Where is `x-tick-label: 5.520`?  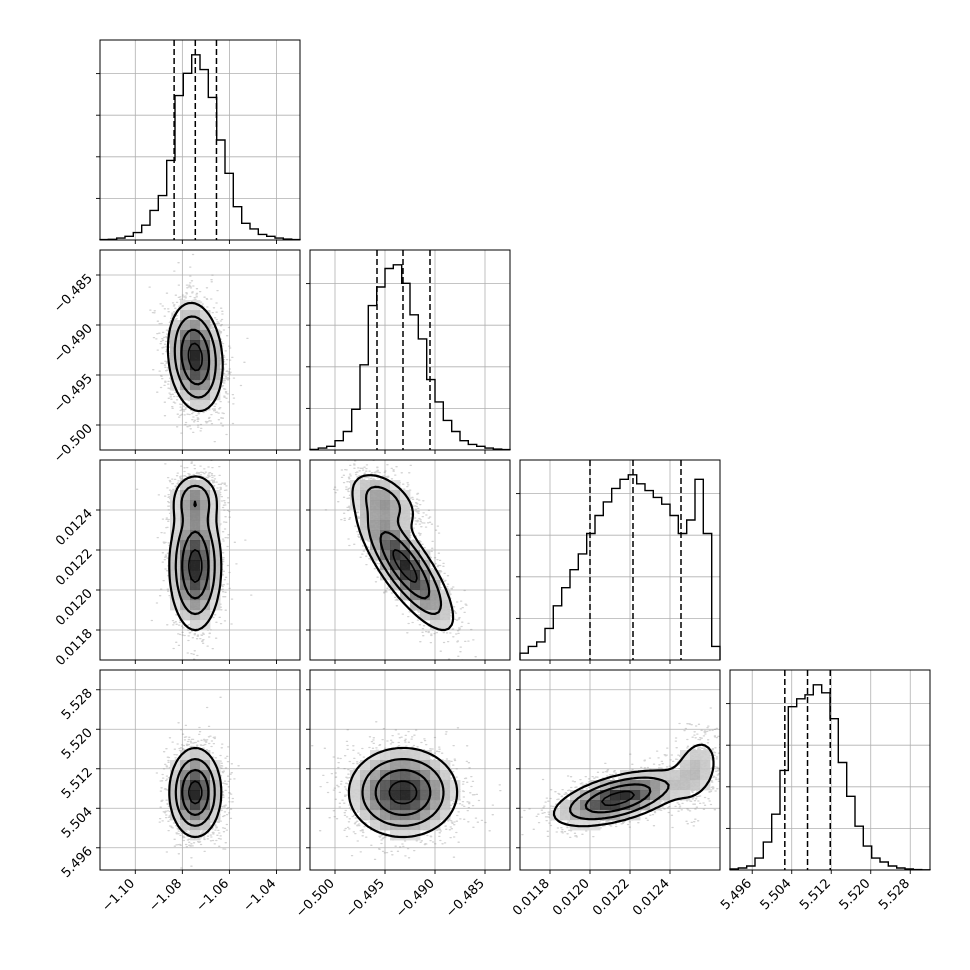
x-tick-label: 5.520 is located at coordinates (855, 894).